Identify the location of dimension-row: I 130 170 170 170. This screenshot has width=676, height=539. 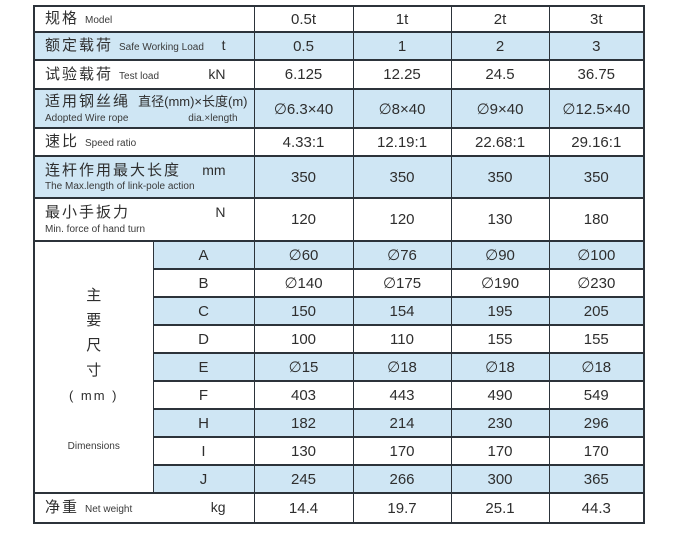
(339, 451).